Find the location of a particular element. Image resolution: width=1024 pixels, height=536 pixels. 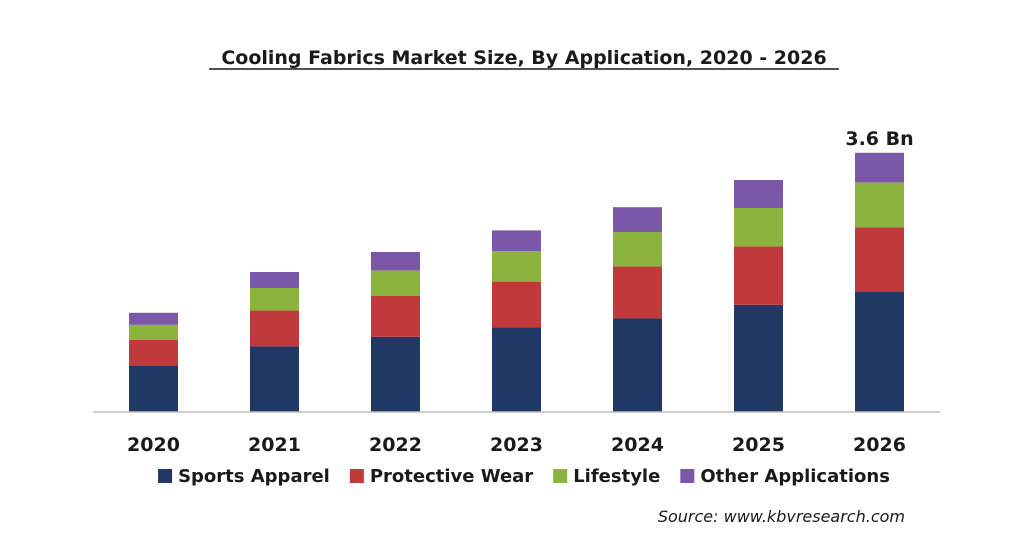

legend-label-sports-apparel: Sports Apparel is located at coordinates (254, 476).